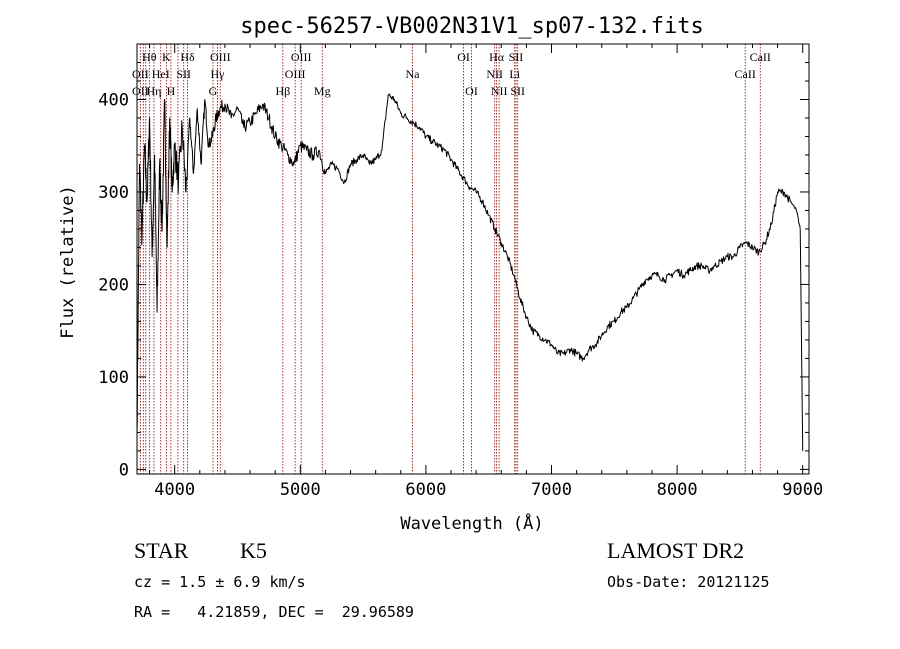  Describe the element at coordinates (113, 193) in the screenshot. I see `y-tick-label: 300` at that location.